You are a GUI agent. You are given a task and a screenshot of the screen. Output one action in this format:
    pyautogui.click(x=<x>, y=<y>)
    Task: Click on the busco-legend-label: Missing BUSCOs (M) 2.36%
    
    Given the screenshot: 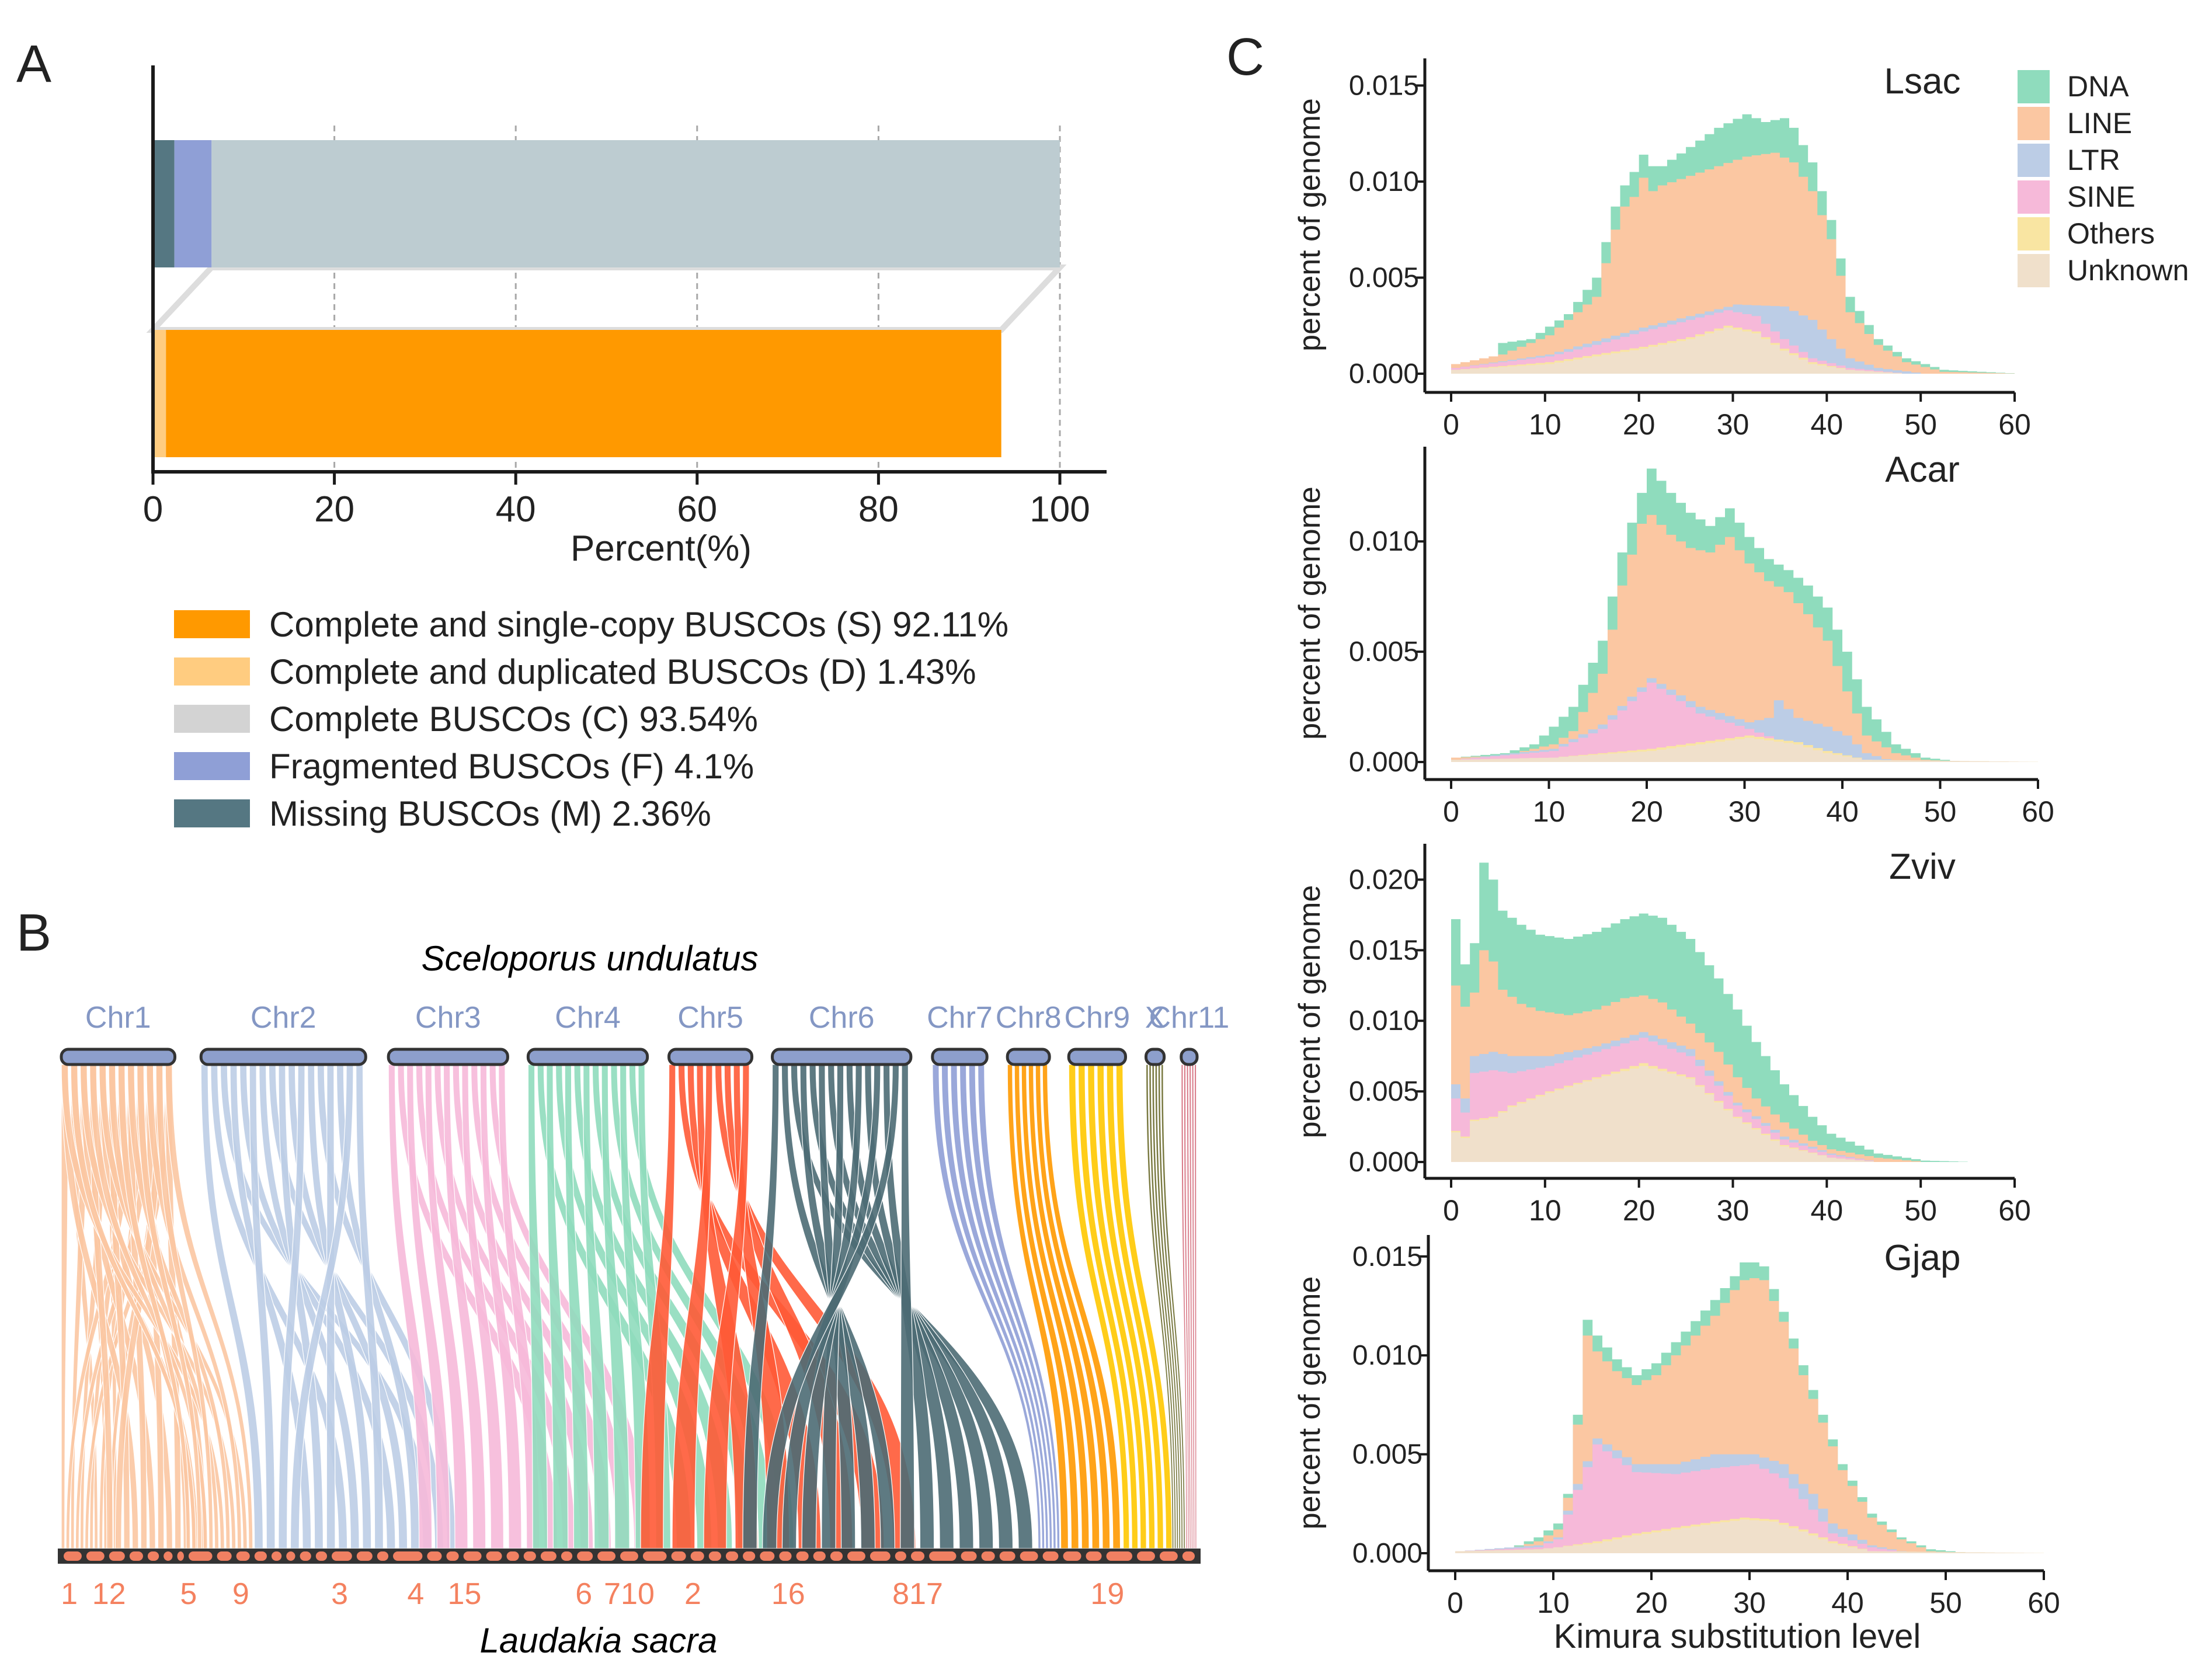 What is the action you would take?
    pyautogui.click(x=490, y=813)
    